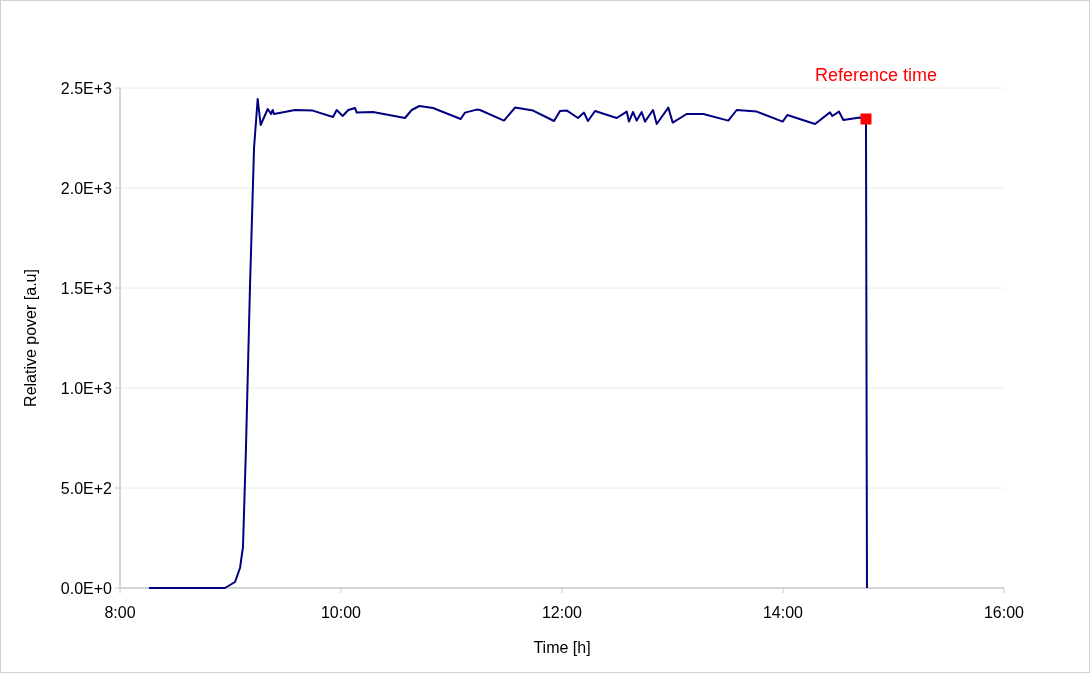 The height and width of the screenshot is (673, 1090). What do you see at coordinates (562, 612) in the screenshot?
I see `x-tick-label: 12:00` at bounding box center [562, 612].